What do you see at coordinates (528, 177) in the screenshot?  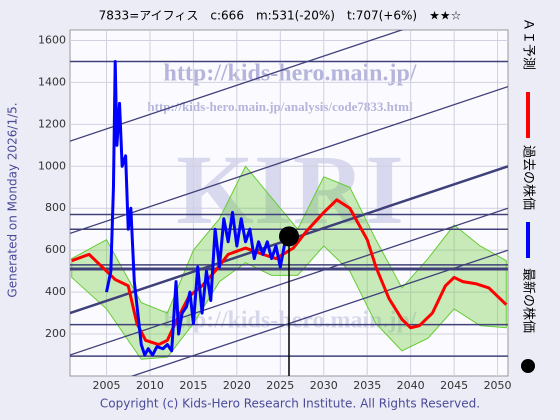 I see `legend-label: 過去の株価` at bounding box center [528, 177].